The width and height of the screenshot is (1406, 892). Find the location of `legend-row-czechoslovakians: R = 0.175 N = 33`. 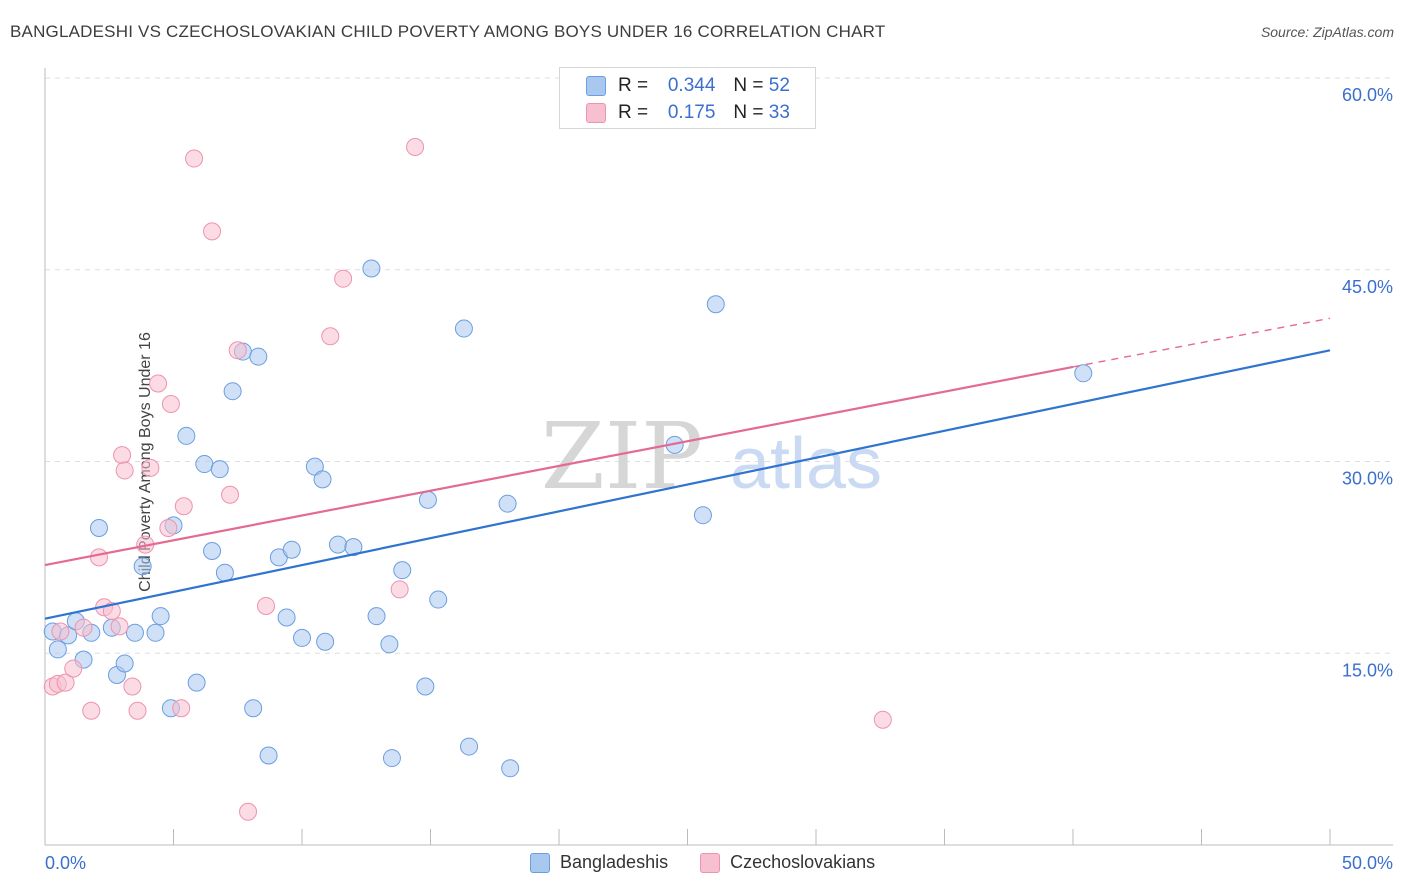

legend-row-czechoslovakians: R = 0.175 N = 33 is located at coordinates (688, 113).